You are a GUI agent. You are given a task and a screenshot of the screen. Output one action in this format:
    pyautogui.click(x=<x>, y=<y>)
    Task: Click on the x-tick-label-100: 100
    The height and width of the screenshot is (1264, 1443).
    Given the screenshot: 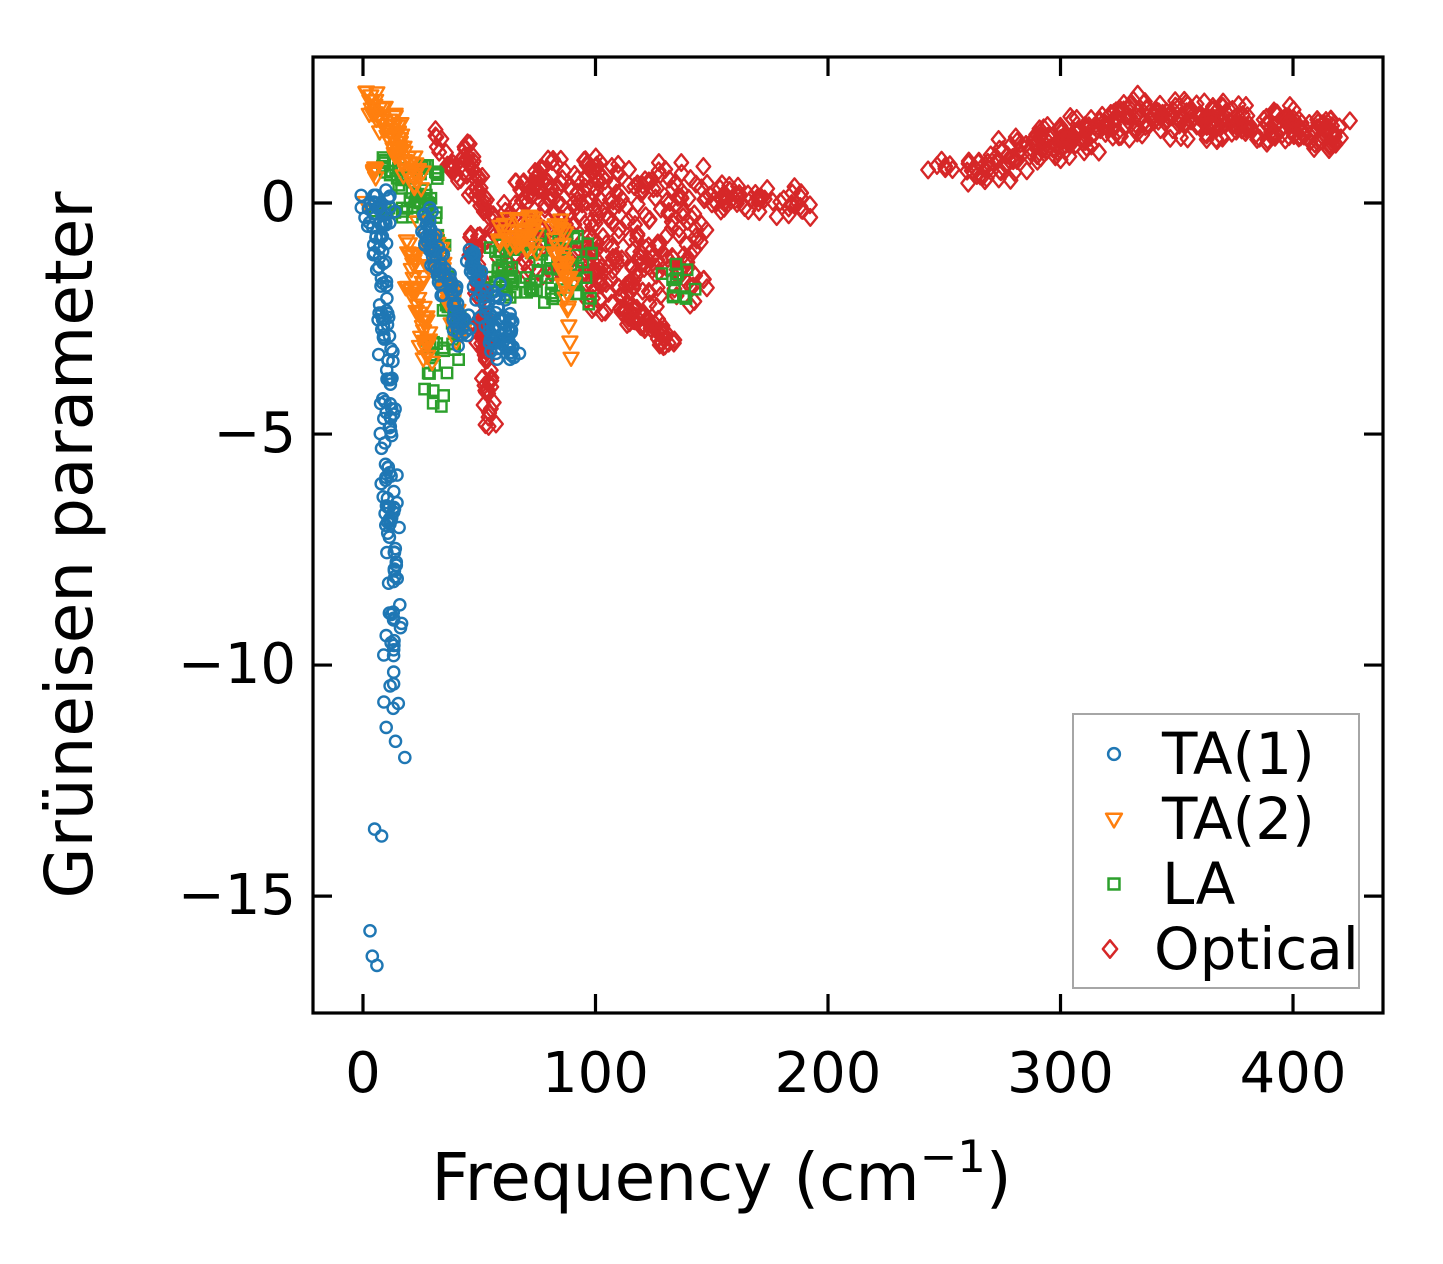 What is the action you would take?
    pyautogui.click(x=595, y=1073)
    